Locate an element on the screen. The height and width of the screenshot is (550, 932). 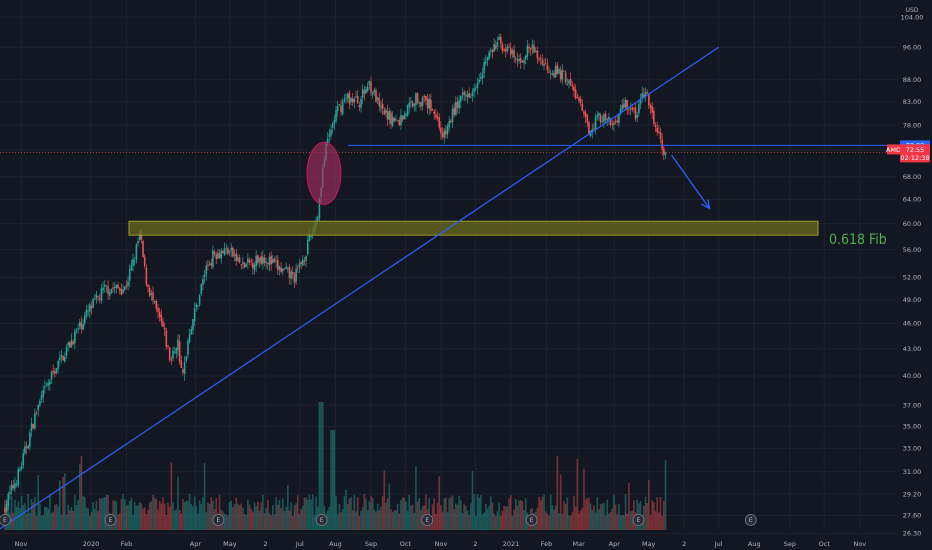
y-tick-label: 31.00 is located at coordinates (912, 472).